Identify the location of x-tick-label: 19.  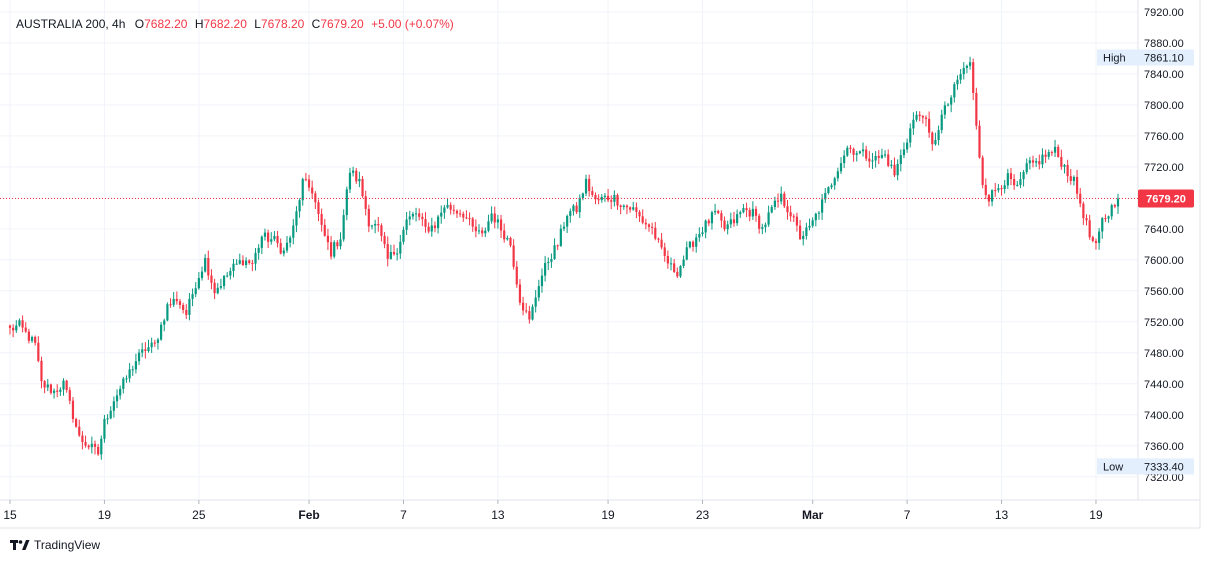
(608, 515).